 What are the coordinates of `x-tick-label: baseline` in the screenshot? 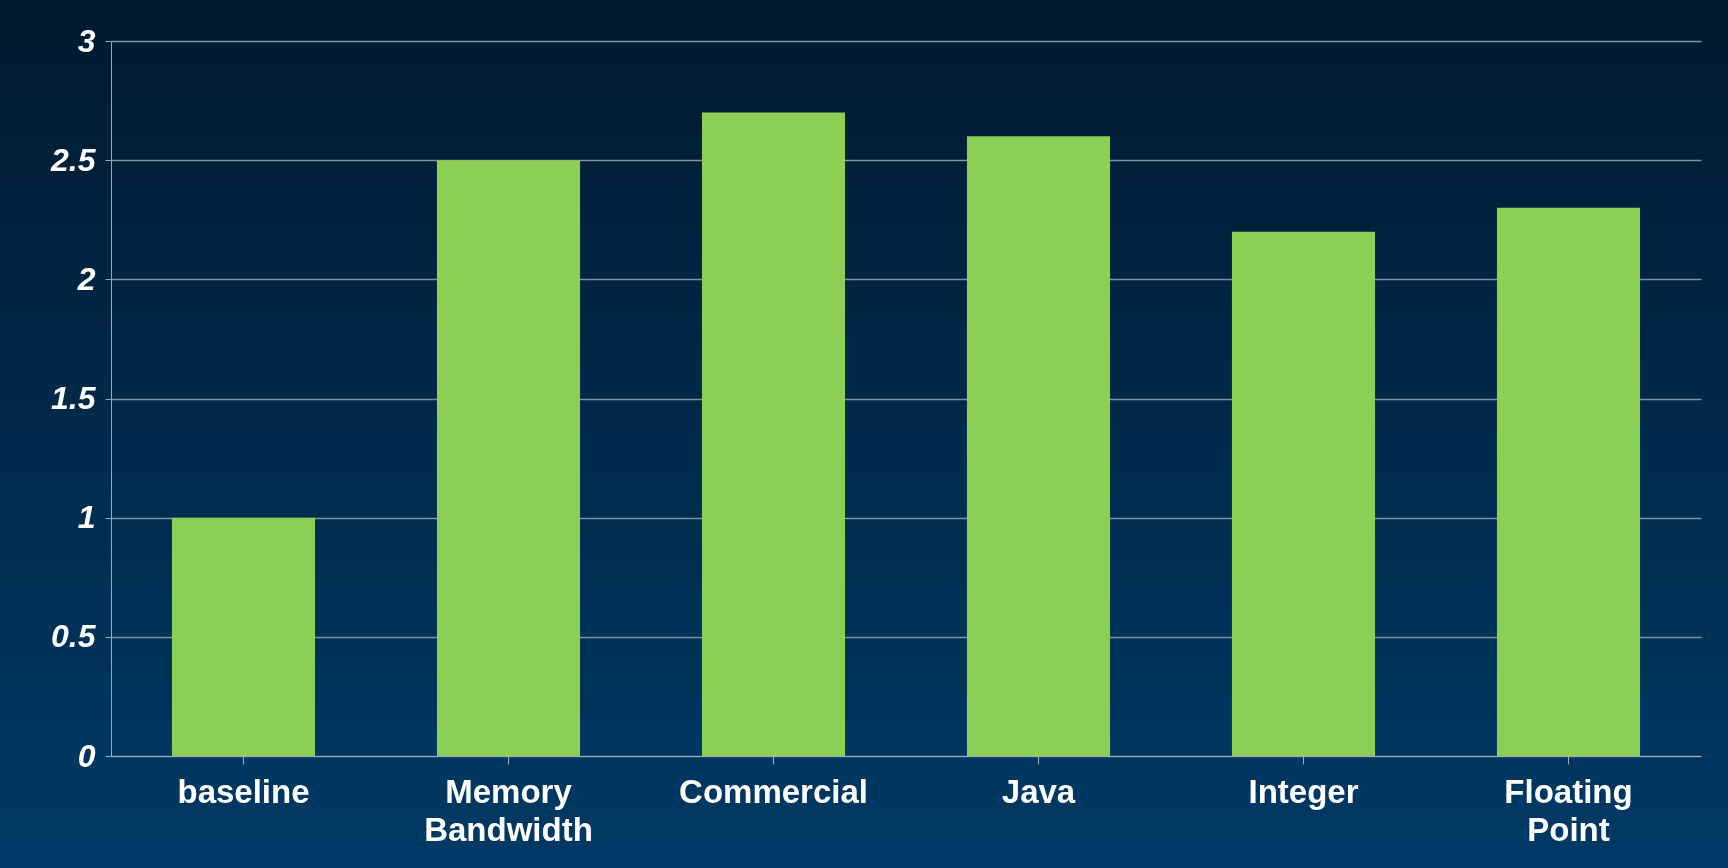 It's located at (243, 791).